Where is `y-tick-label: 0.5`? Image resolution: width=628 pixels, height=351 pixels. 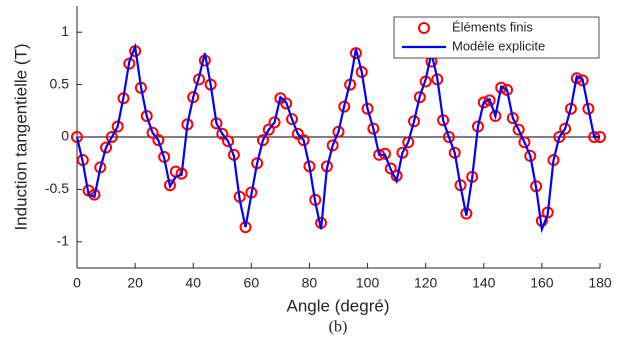
y-tick-label: 0.5 is located at coordinates (60, 83).